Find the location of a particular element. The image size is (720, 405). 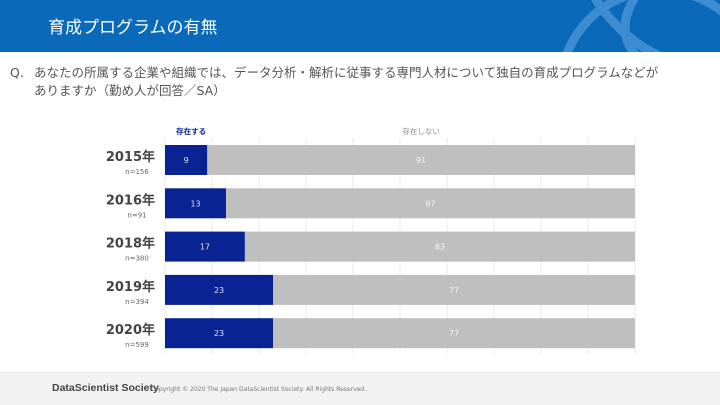

sample-size-label: n=380 is located at coordinates (137, 259).